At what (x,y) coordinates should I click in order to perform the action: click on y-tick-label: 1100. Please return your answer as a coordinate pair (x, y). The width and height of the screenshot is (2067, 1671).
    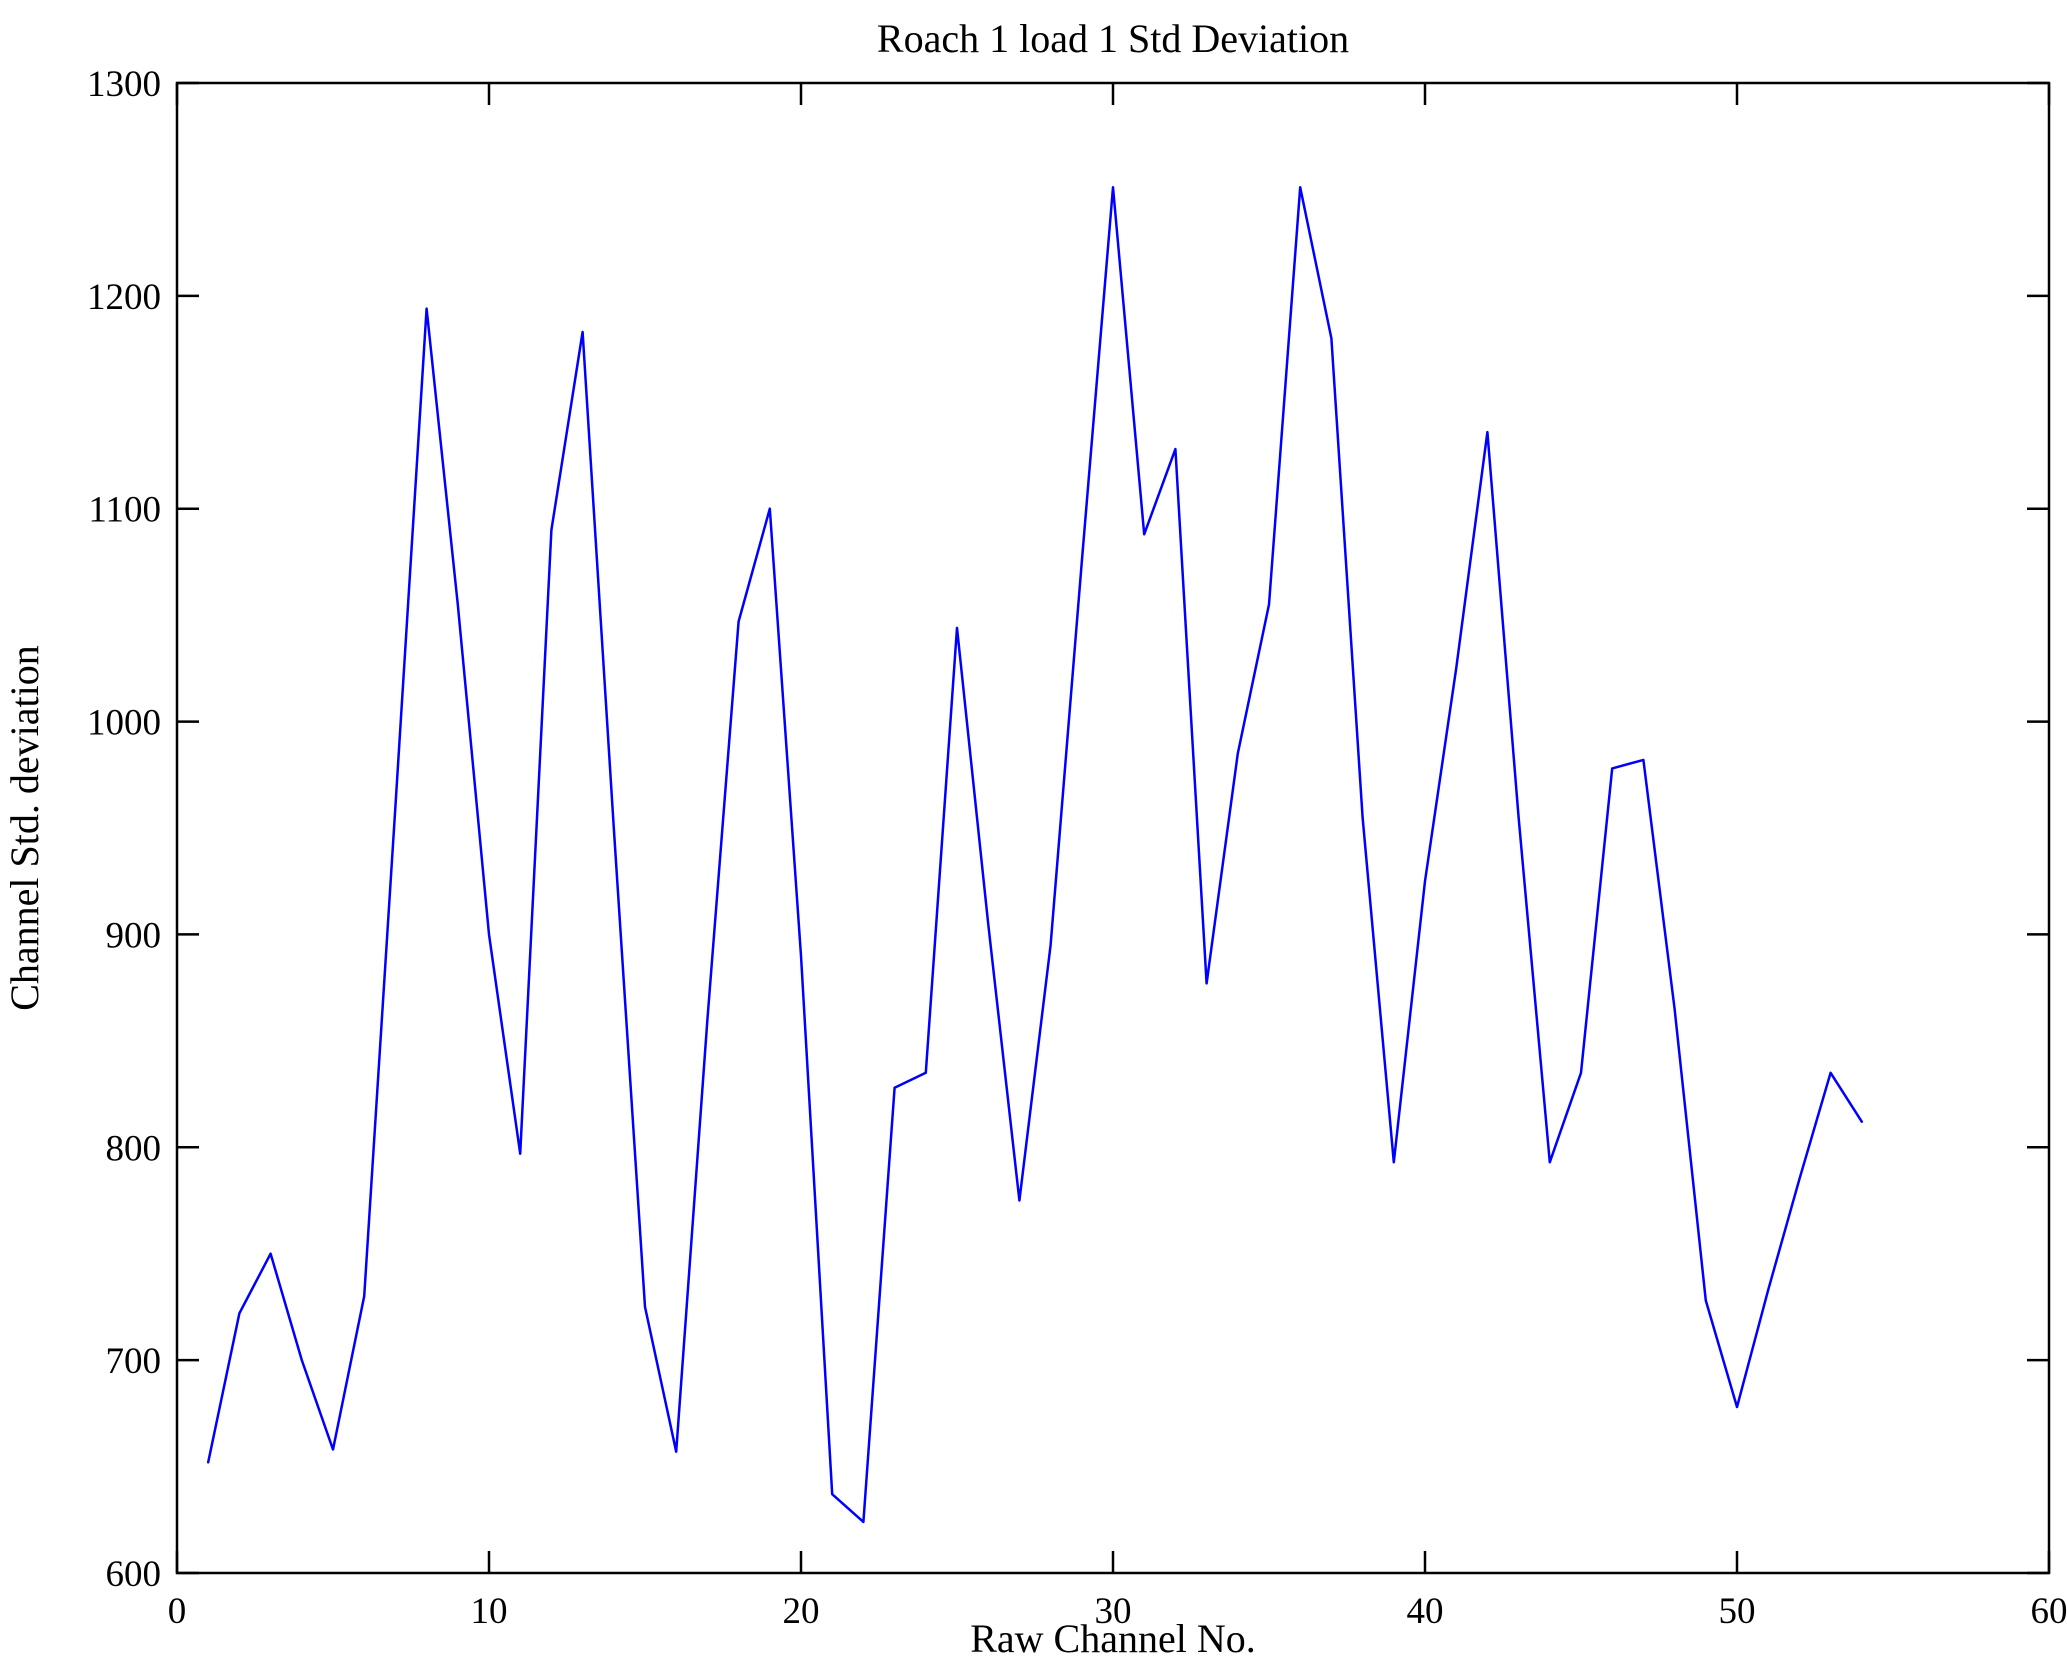
    Looking at the image, I should click on (124, 510).